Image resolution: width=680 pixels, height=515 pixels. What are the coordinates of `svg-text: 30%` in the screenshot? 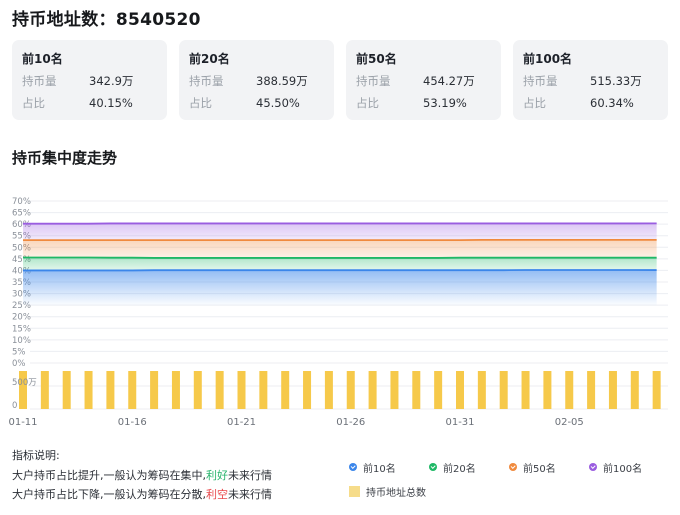 It's located at (21, 295).